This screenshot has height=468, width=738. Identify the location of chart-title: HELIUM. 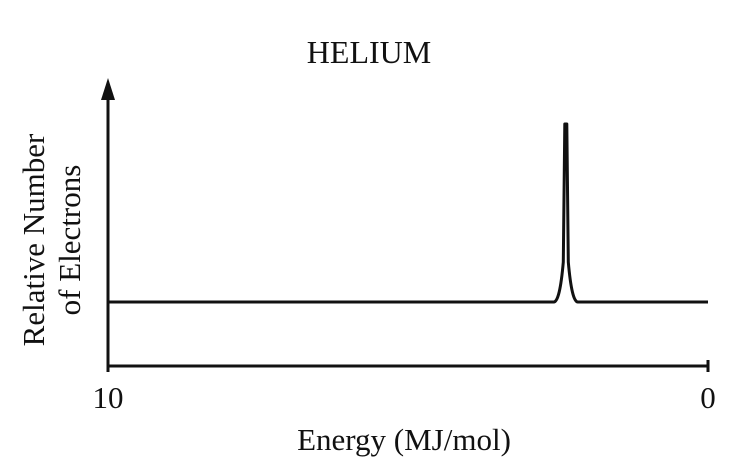
(369, 52).